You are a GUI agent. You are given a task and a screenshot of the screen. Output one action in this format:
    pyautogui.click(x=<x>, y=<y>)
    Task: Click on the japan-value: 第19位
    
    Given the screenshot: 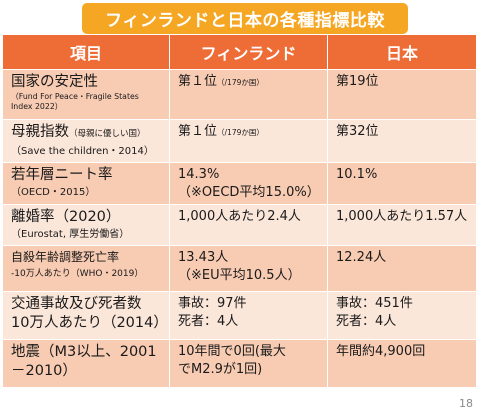 What is the action you would take?
    pyautogui.click(x=357, y=81)
    